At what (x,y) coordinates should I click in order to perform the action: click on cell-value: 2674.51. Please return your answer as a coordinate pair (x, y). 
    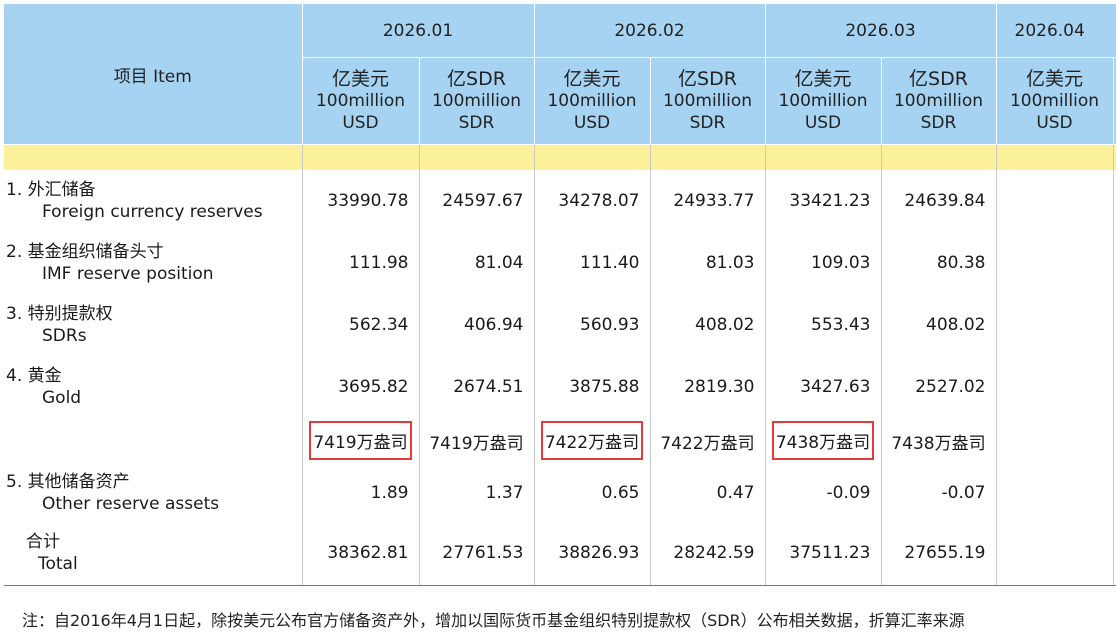
    Looking at the image, I should click on (488, 387).